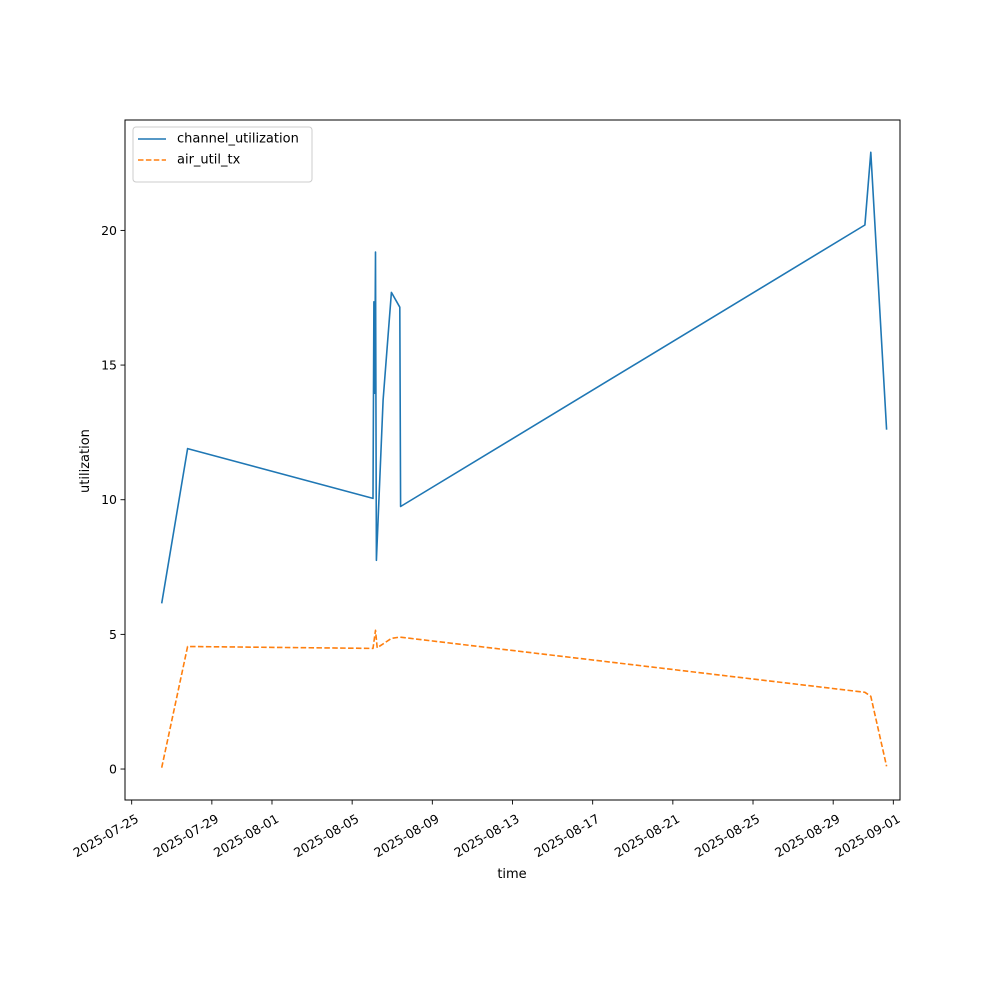  I want to click on x-tick-label: 2025-08-21, so click(647, 835).